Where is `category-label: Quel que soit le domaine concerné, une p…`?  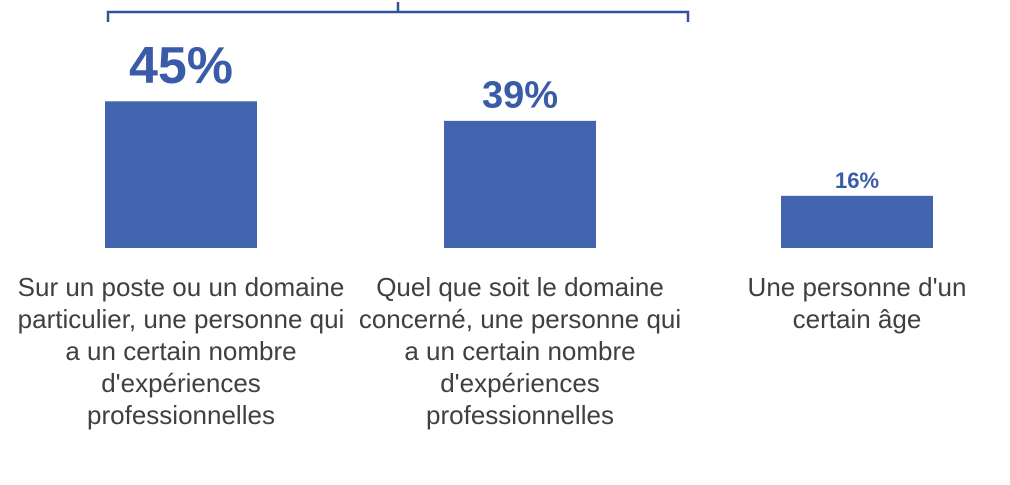 category-label: Quel que soit le domaine concerné, une p… is located at coordinates (520, 351).